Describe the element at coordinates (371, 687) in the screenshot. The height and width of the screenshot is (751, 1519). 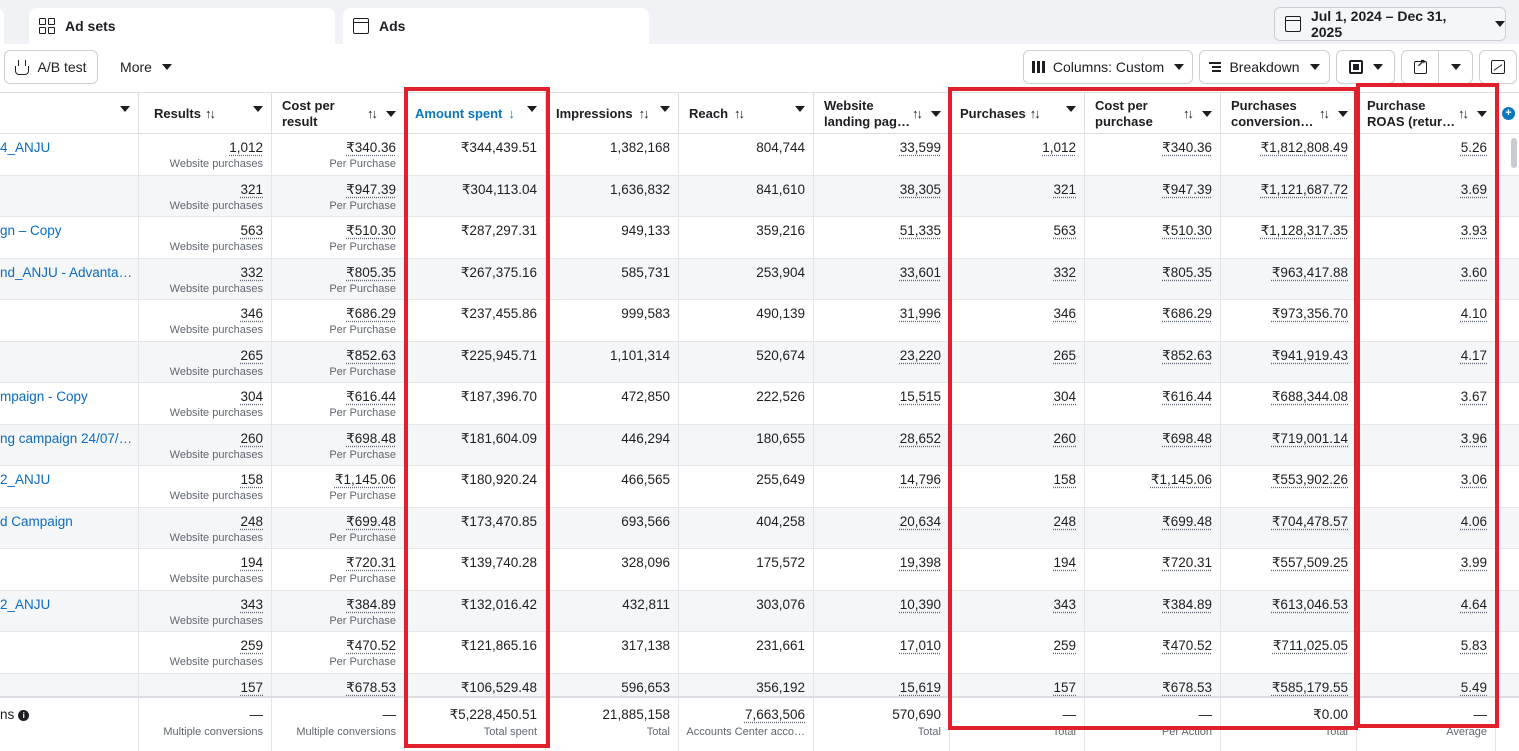
I see `cpr-value: ₹678.53` at that location.